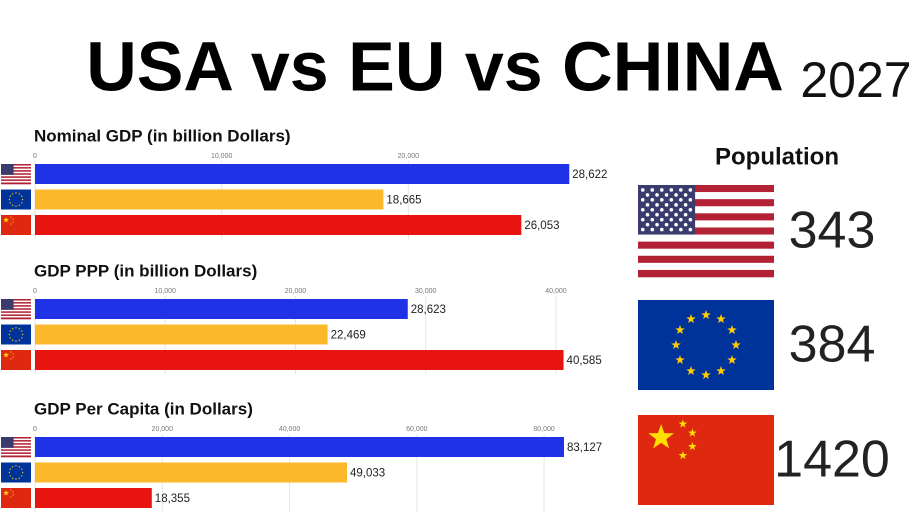  I want to click on x-tick-label: 0, so click(35, 156).